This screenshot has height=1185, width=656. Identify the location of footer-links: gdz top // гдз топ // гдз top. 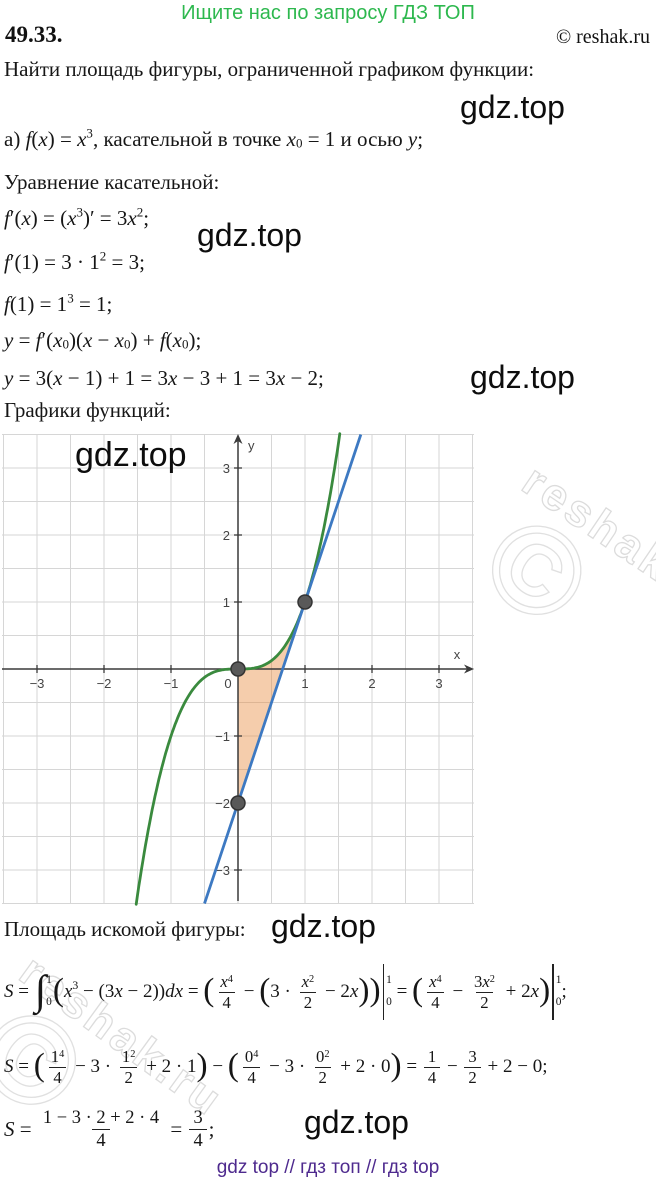
(328, 1167).